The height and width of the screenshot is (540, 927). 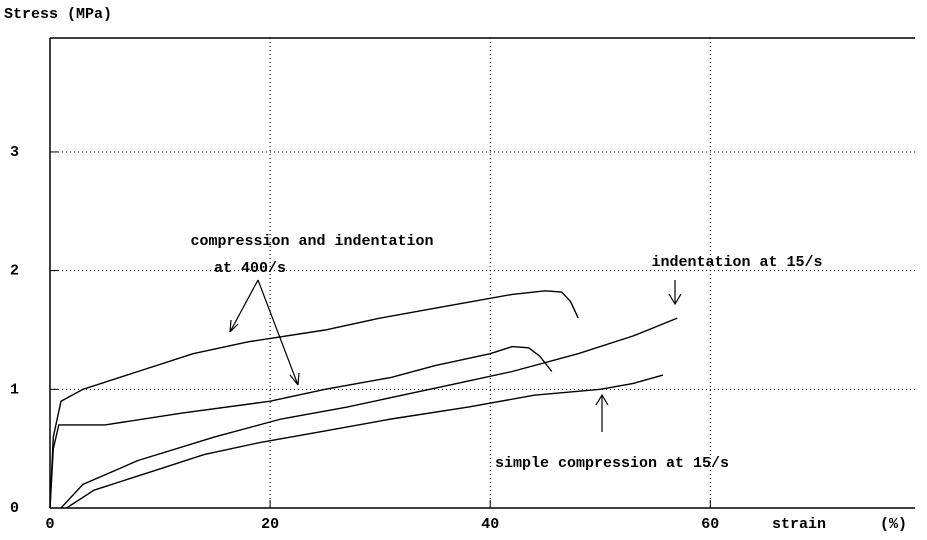 I want to click on annotation: indentation at 15/s, so click(x=736, y=262).